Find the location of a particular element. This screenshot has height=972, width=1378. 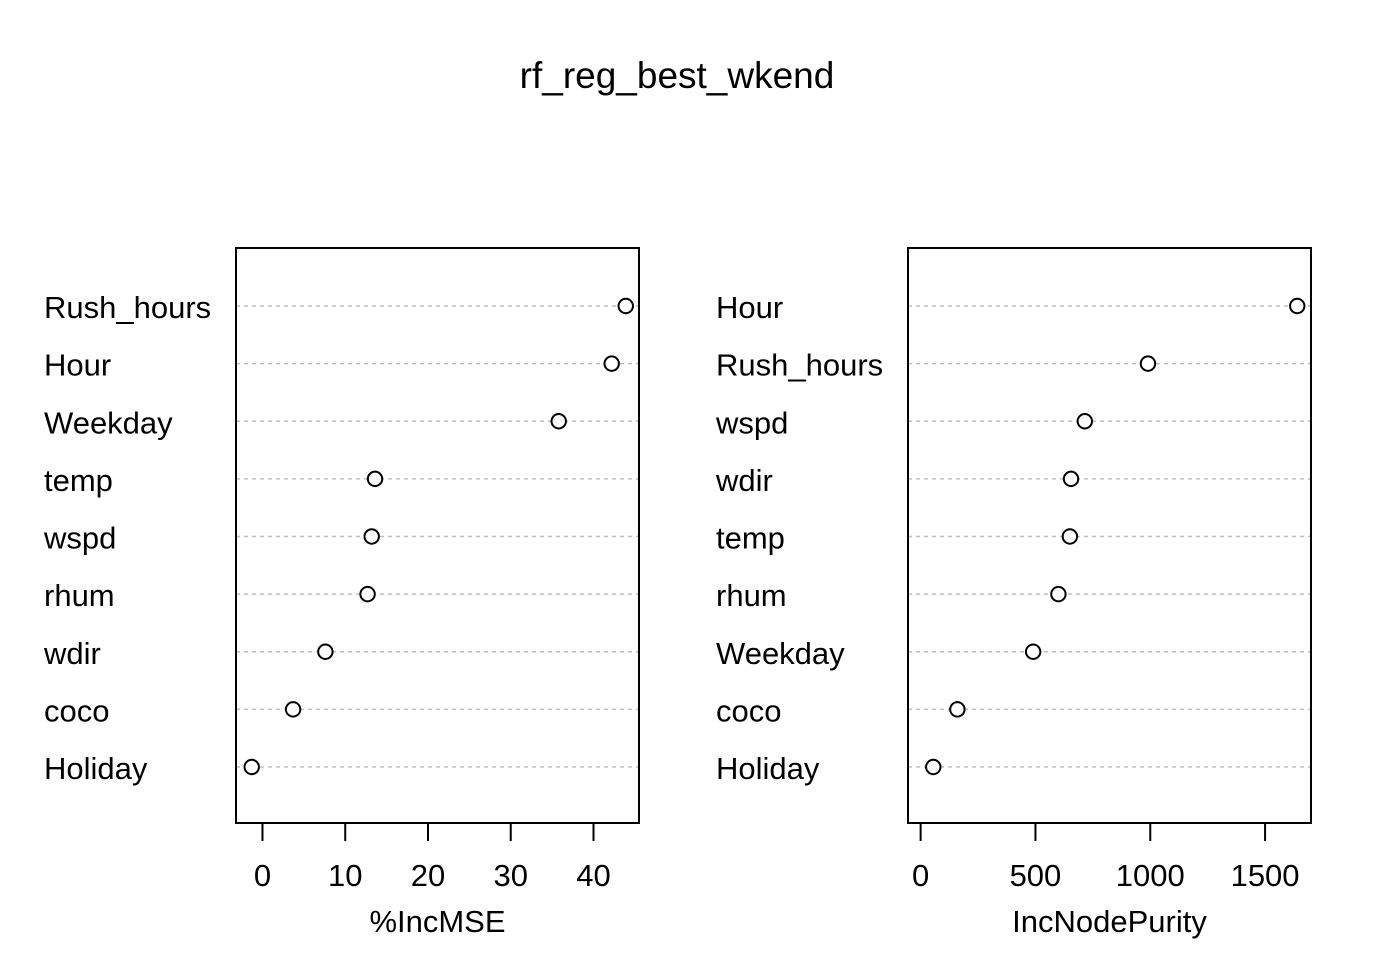

x-tick-label: 10 is located at coordinates (345, 875).